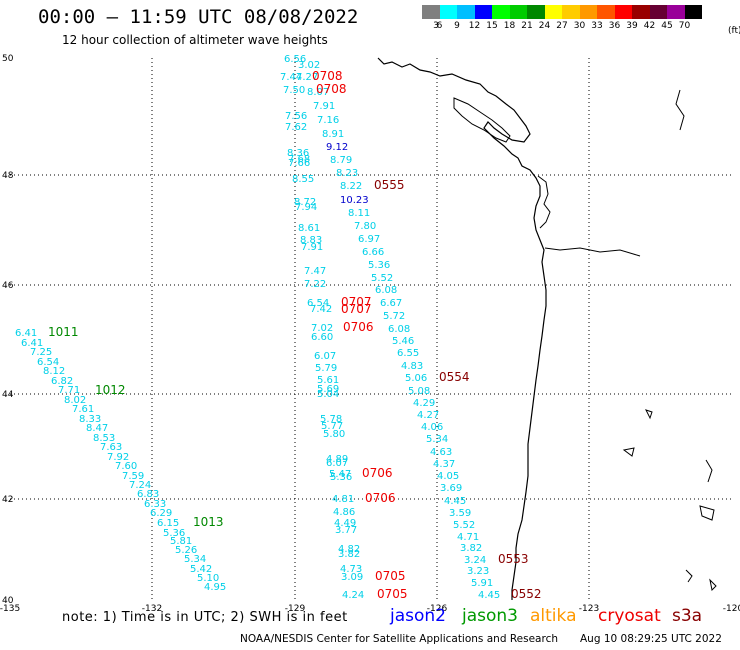 Image resolution: width=740 pixels, height=650 pixels. I want to click on wave-height-label: 7.27, so click(307, 77).